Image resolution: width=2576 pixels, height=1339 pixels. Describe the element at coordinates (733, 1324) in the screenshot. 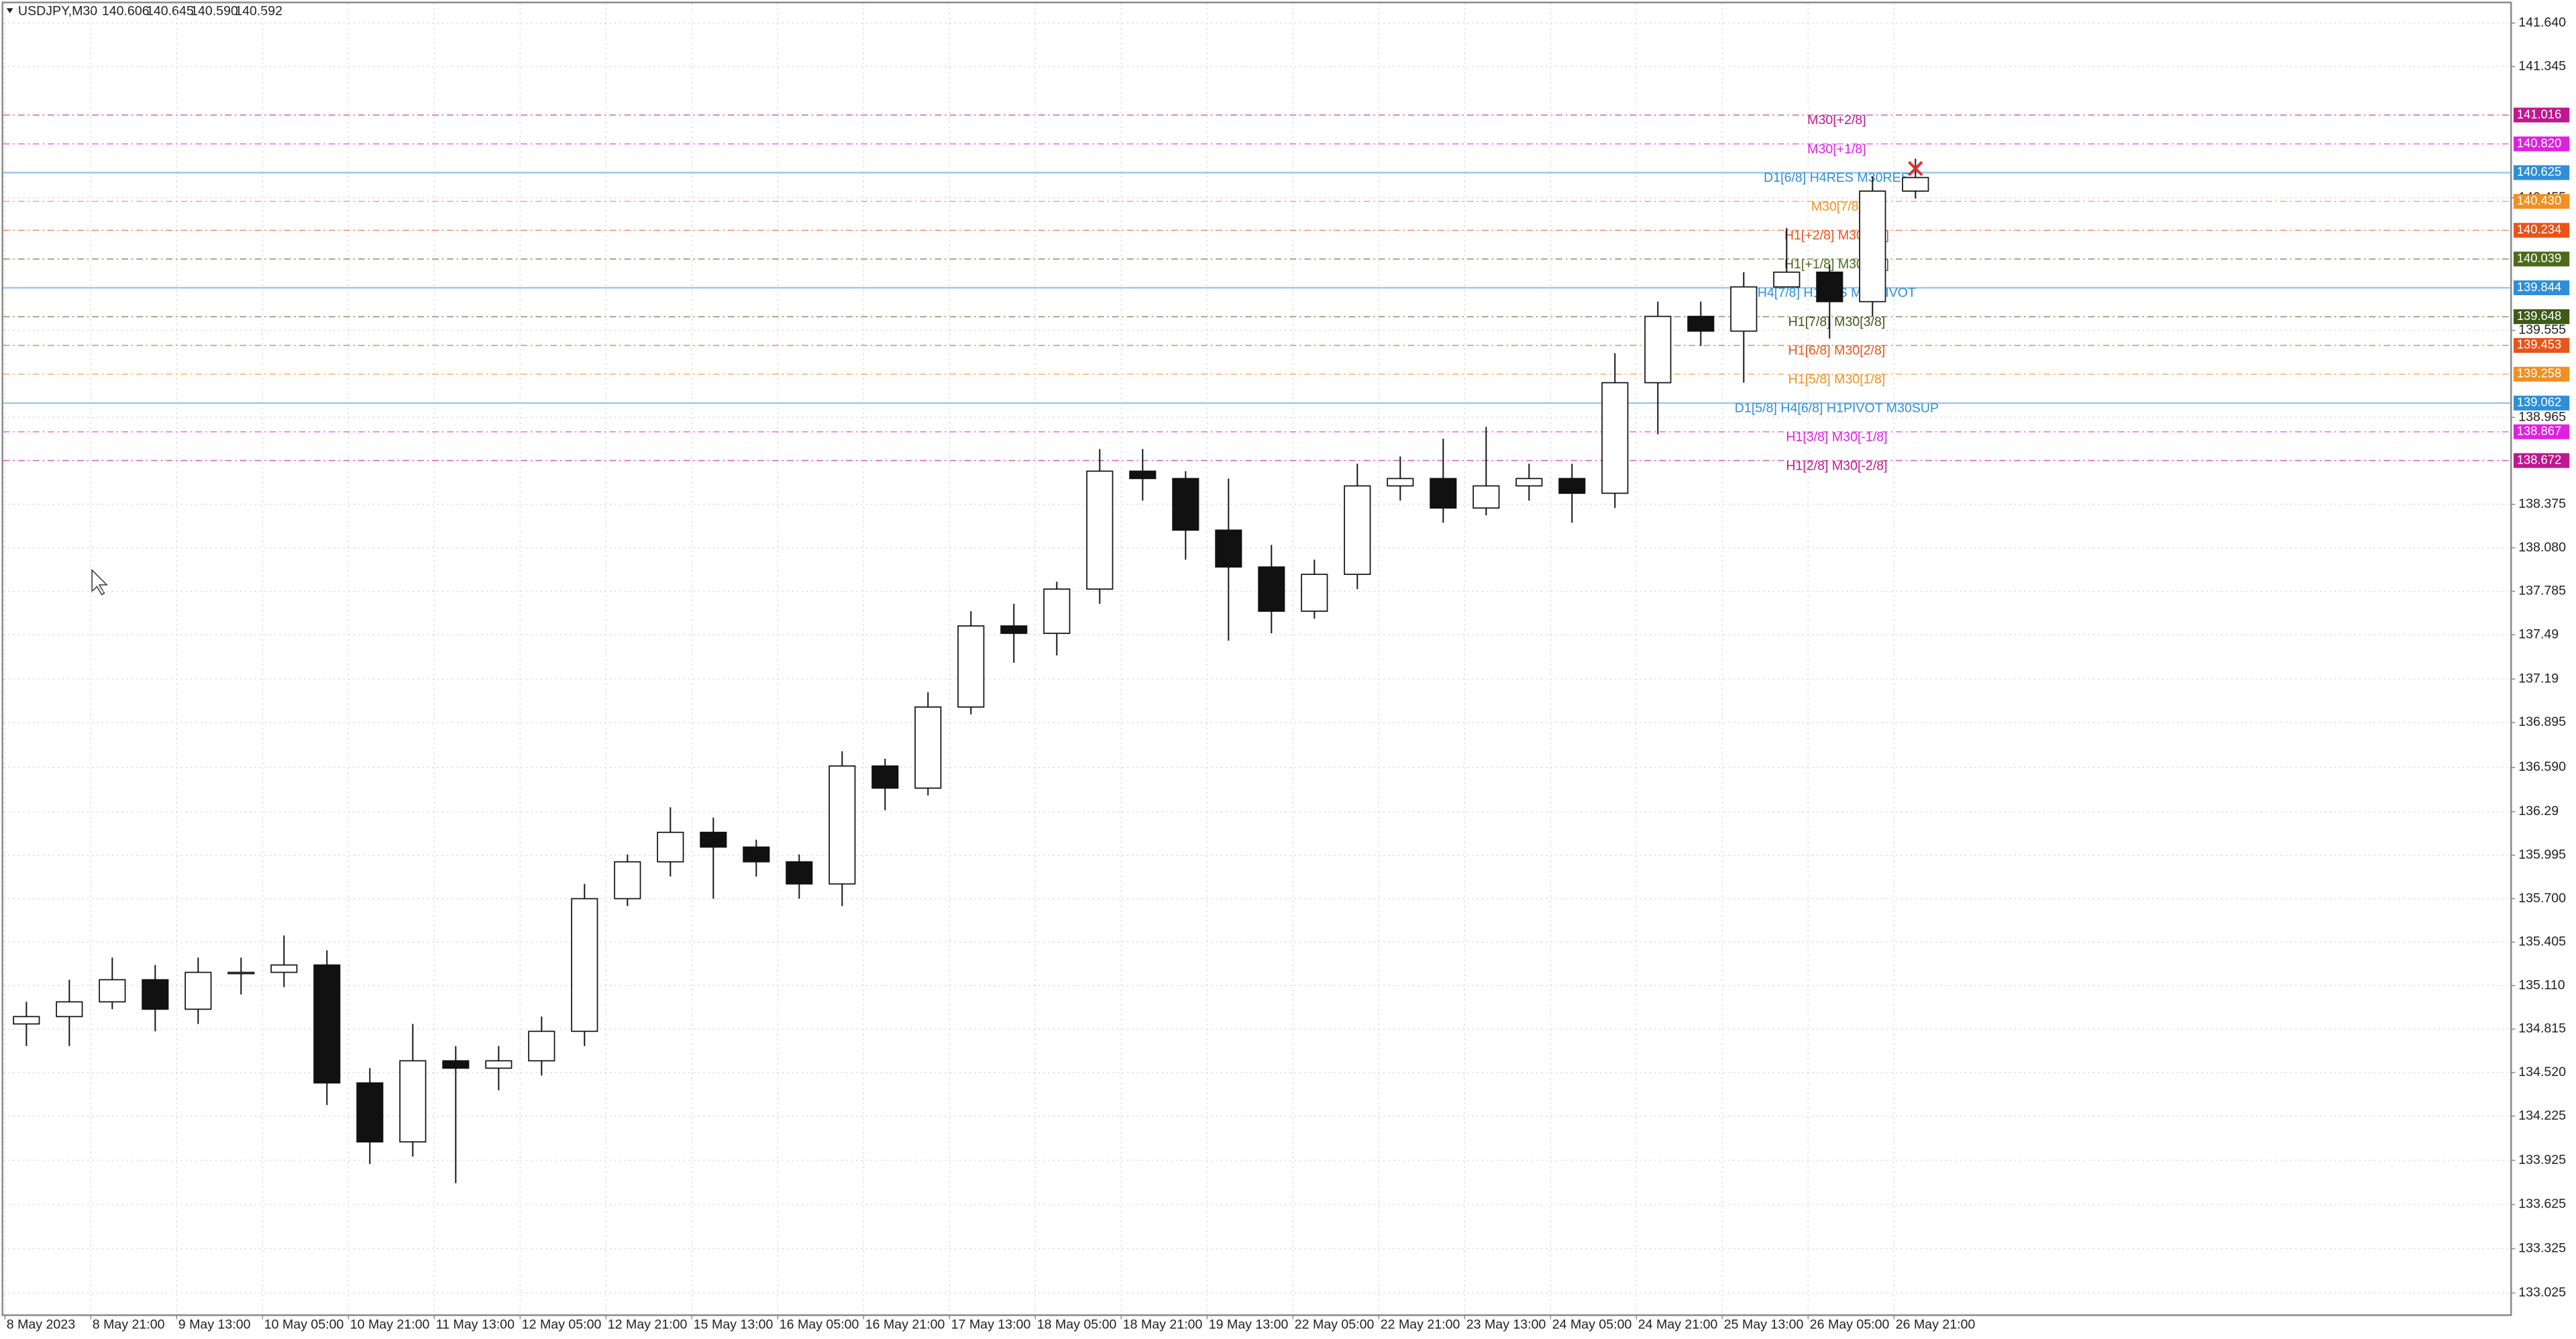

I see `x-tick-label: 15 May 13:00` at that location.